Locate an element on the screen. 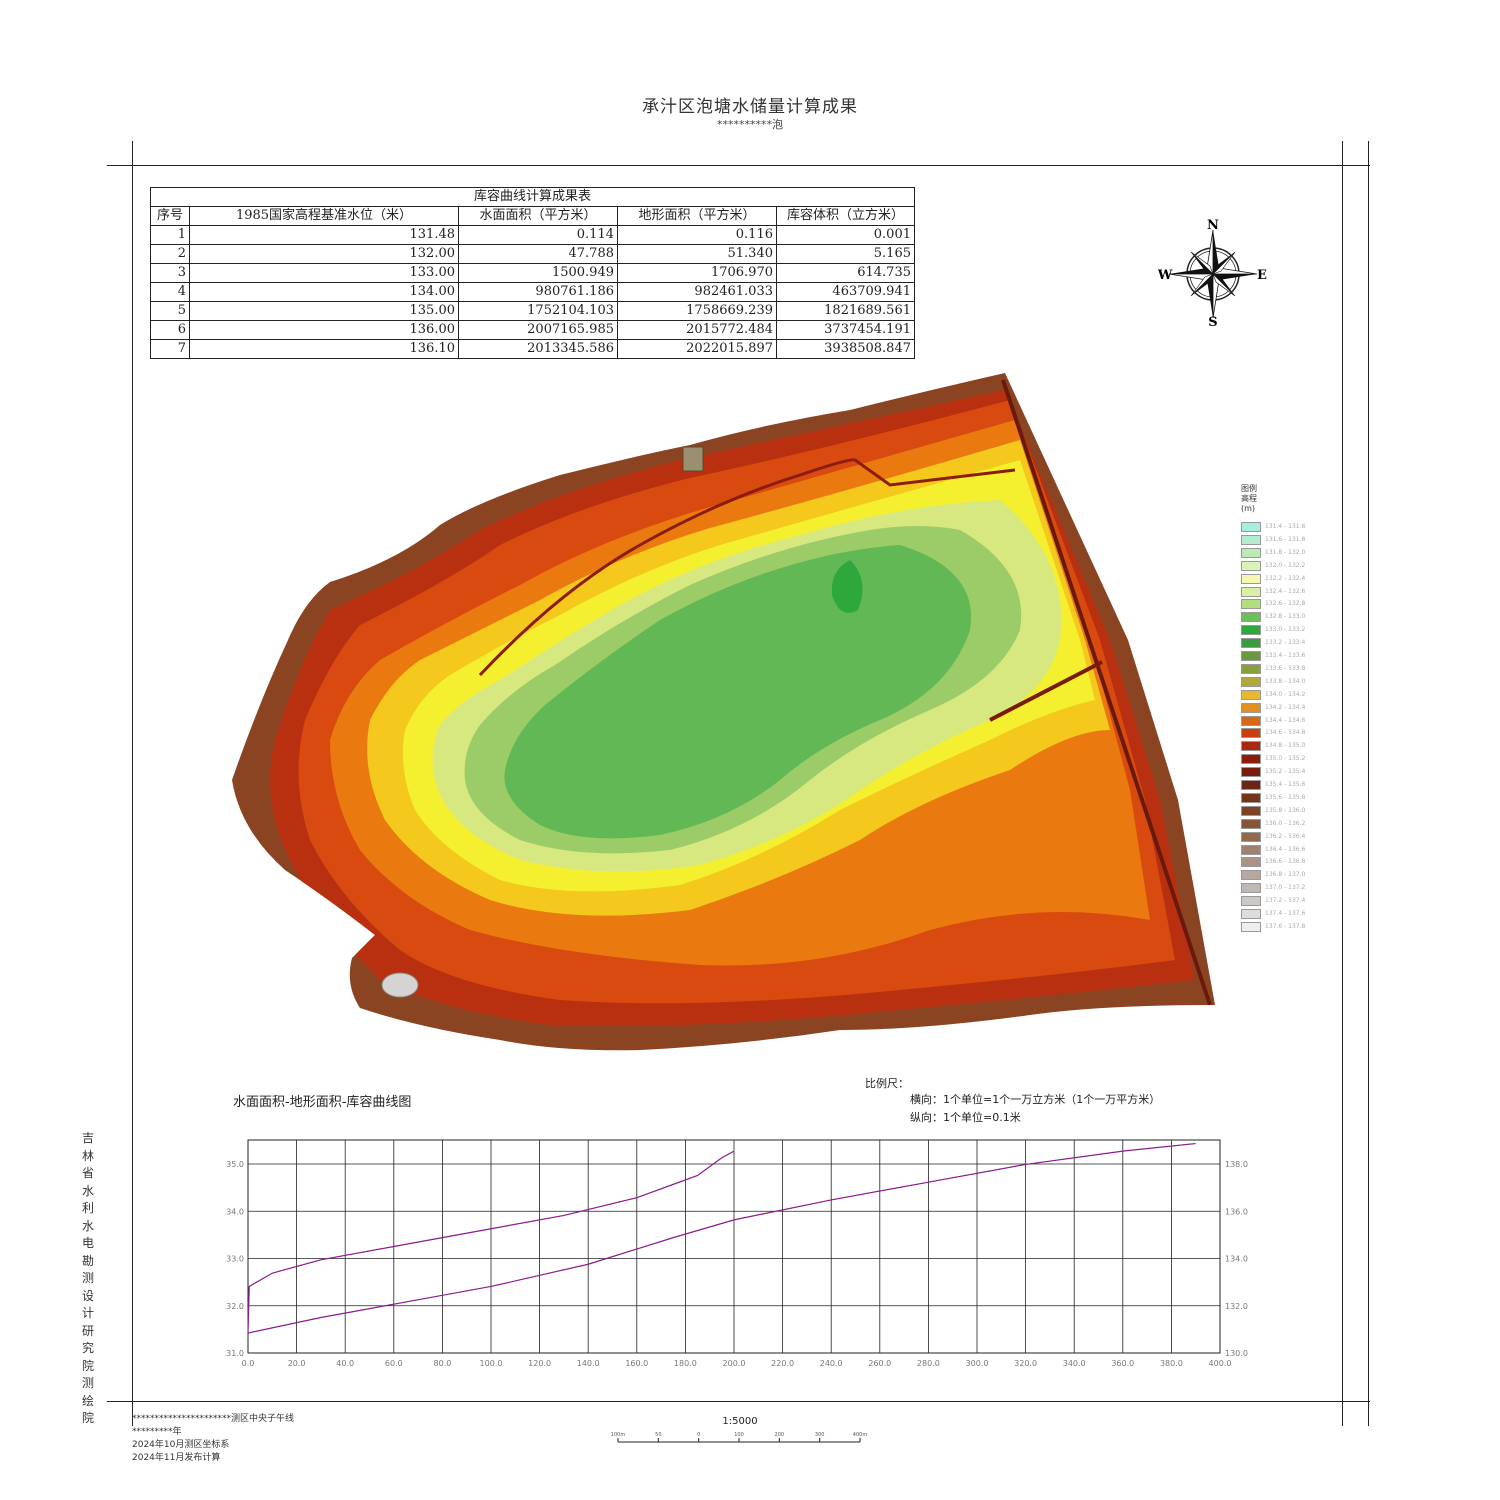 Image resolution: width=1500 pixels, height=1500 pixels. legend-label: 135.4 - 135.6 is located at coordinates (1285, 784).